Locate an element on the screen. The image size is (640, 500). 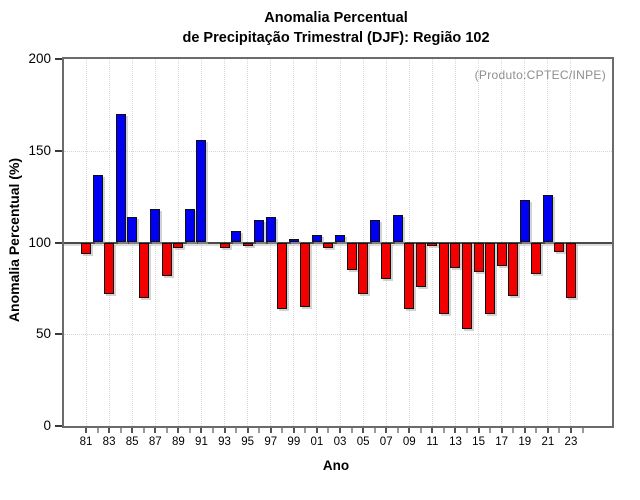
x-tick-label-81: 81 is located at coordinates (86, 442).